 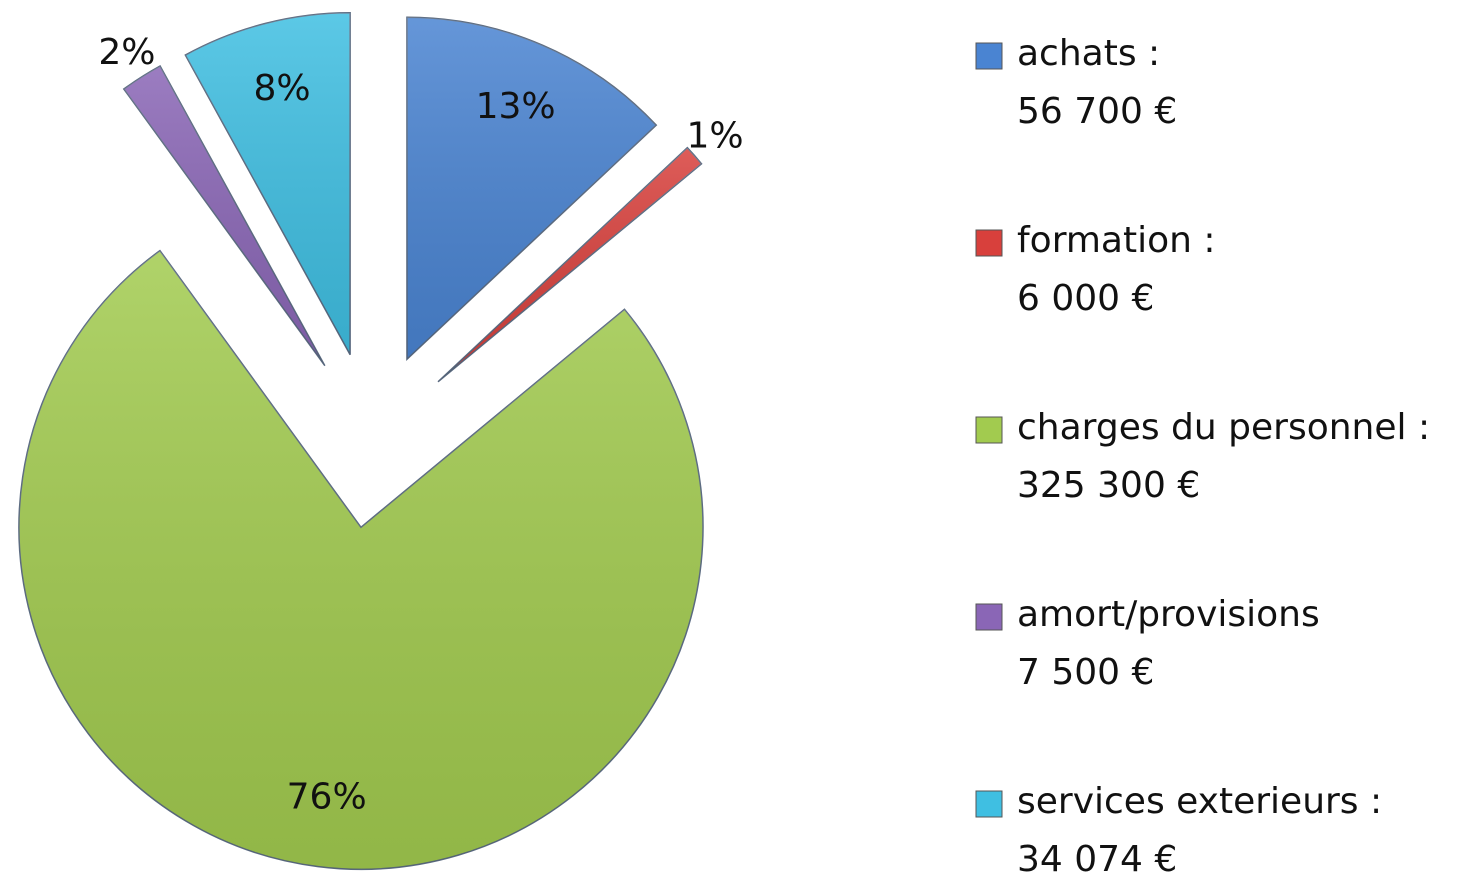 What do you see at coordinates (715, 136) in the screenshot?
I see `data-label: 1%` at bounding box center [715, 136].